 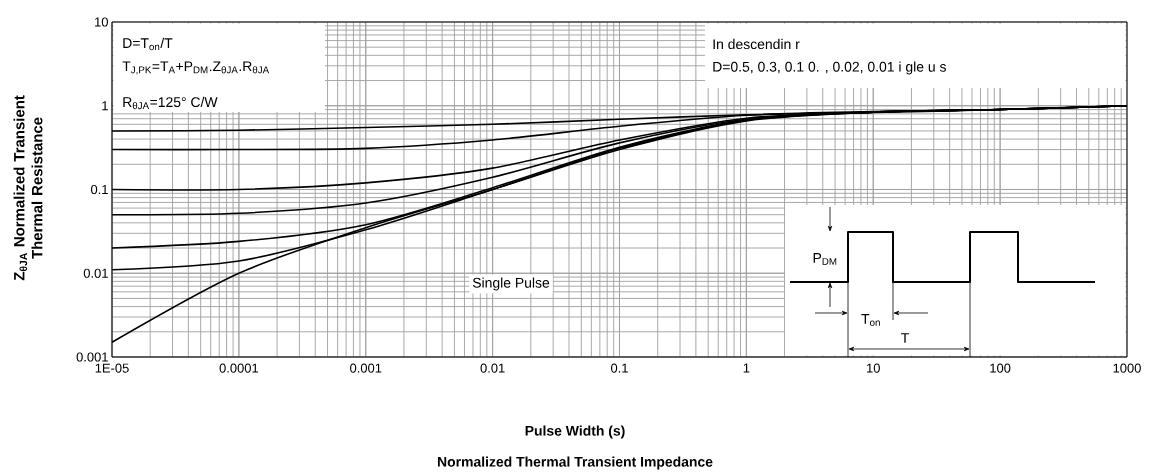 I want to click on x-tick-label: 1, so click(x=746, y=368).